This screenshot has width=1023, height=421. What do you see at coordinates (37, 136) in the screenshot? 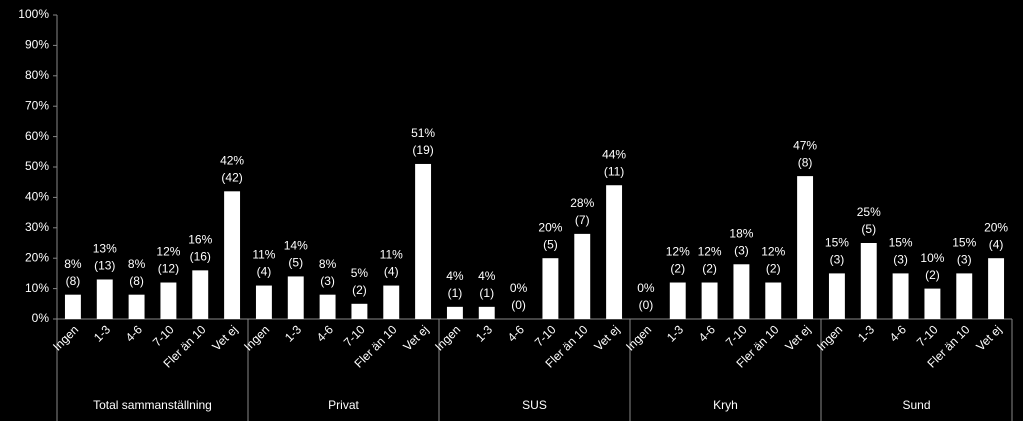
I see `y-tick-label: 60%` at bounding box center [37, 136].